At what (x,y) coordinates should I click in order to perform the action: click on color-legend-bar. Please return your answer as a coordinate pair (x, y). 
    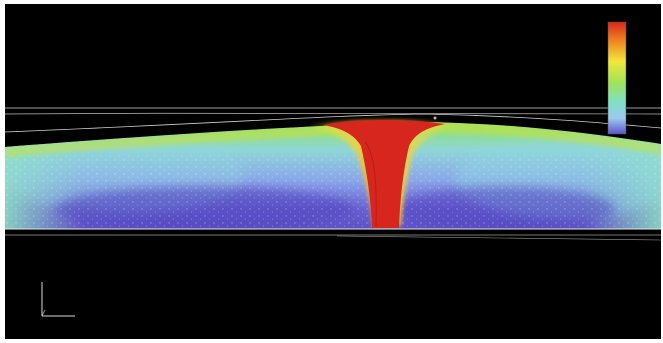
    Looking at the image, I should click on (617, 78).